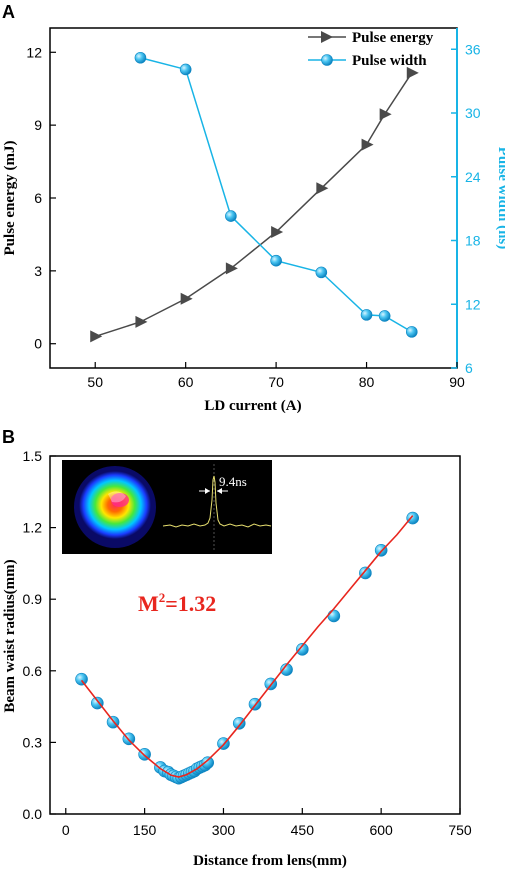 Image resolution: width=505 pixels, height=871 pixels. I want to click on y-right-tick-label: 12, so click(473, 304).